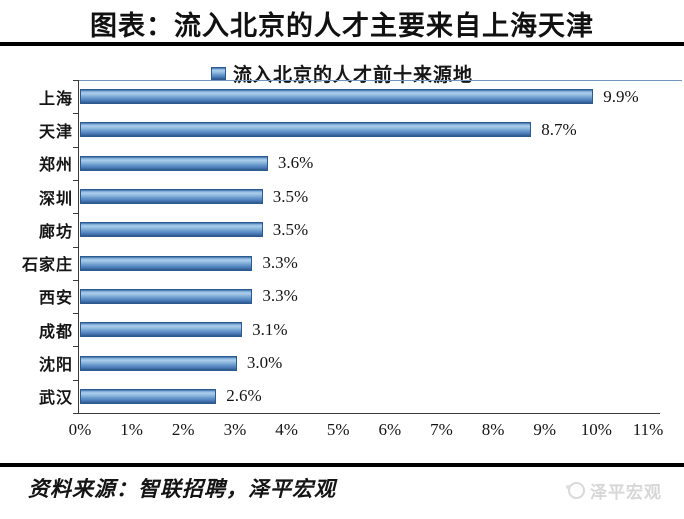 This screenshot has width=684, height=519. I want to click on value-label: 3.1%, so click(270, 329).